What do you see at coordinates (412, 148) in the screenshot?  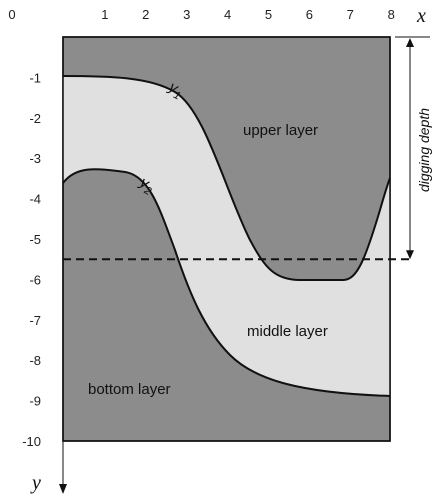 I see `digging-depth-arrow` at bounding box center [412, 148].